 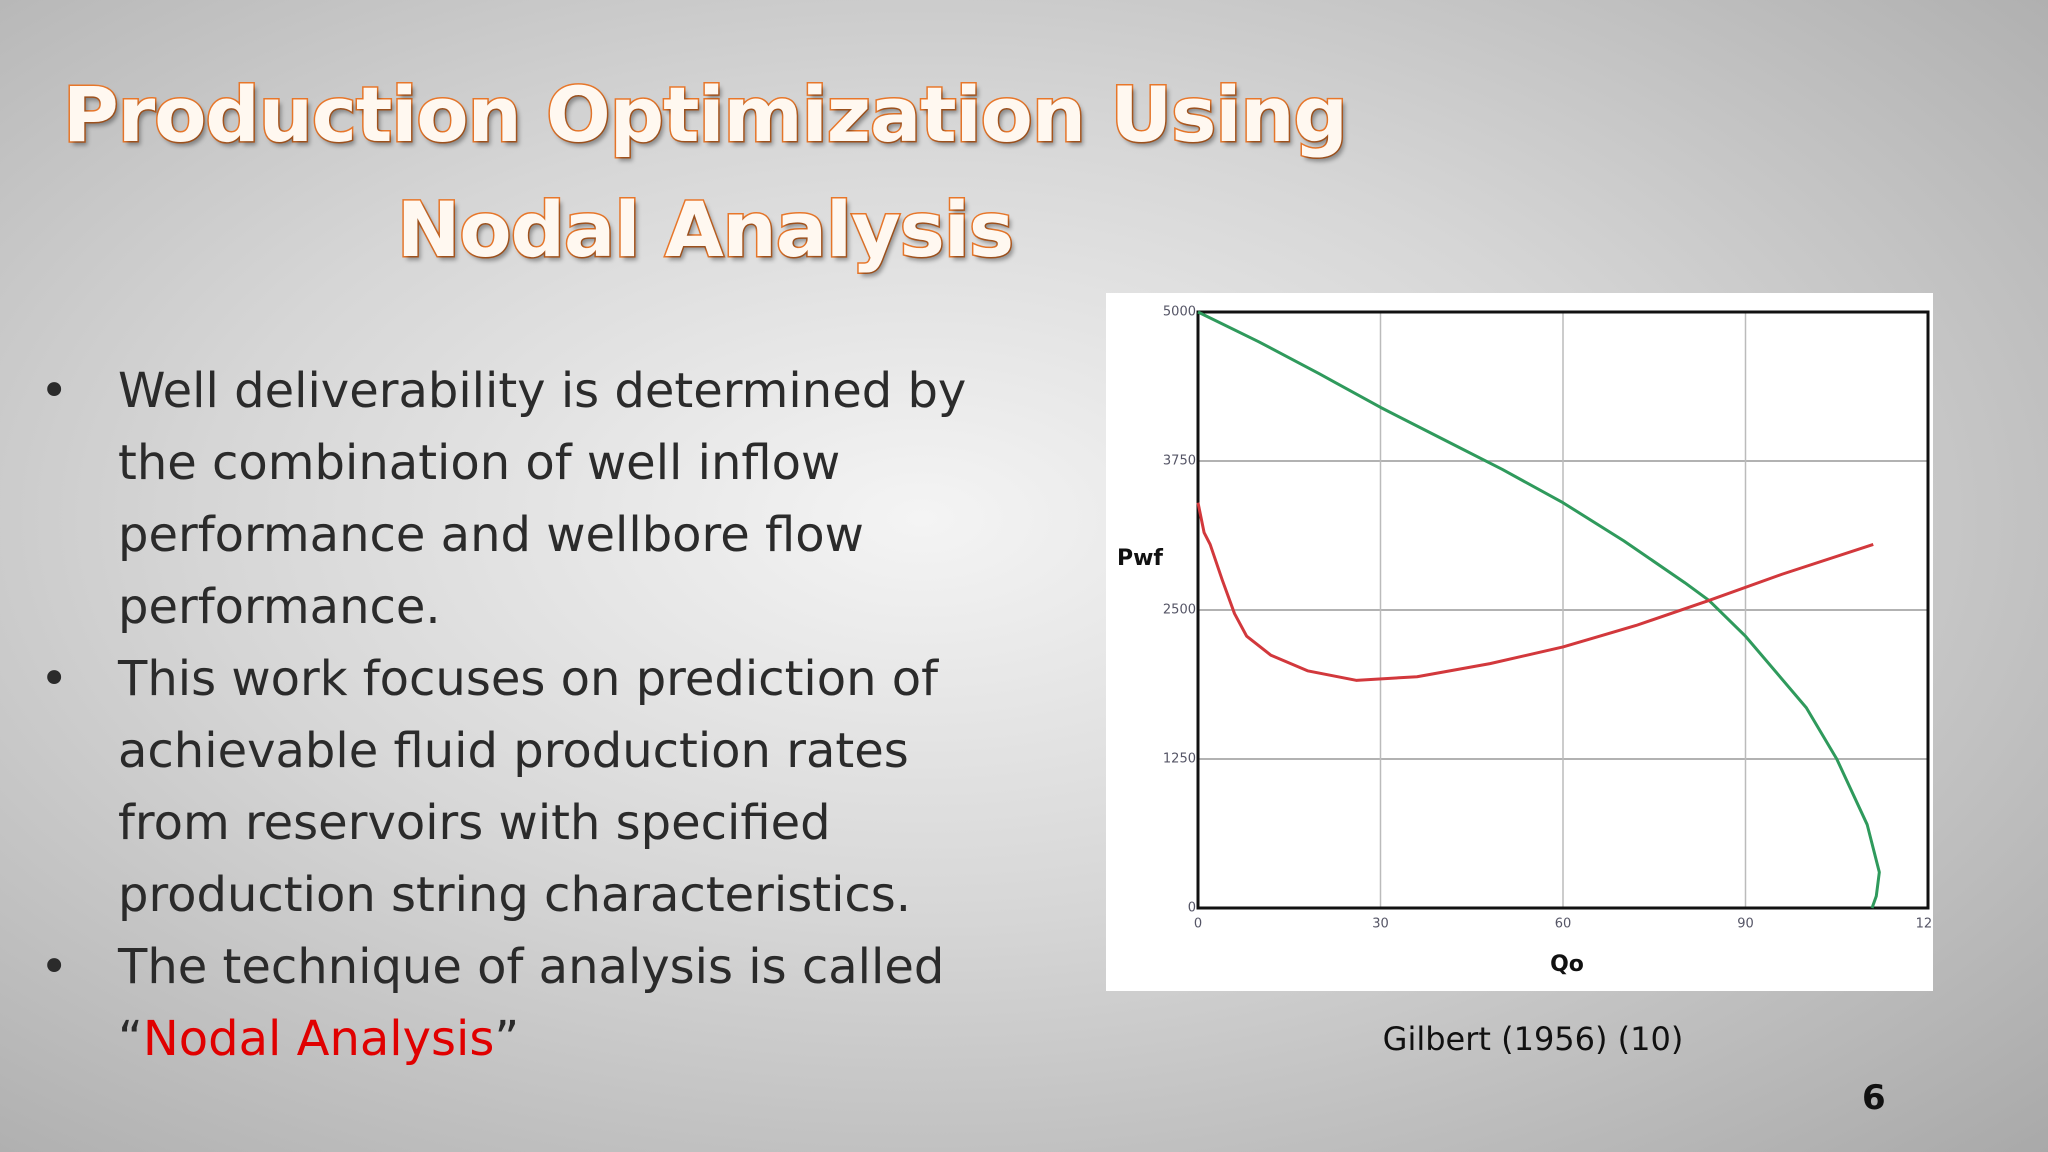 I want to click on x-axis-label: Qo, so click(x=1567, y=964).